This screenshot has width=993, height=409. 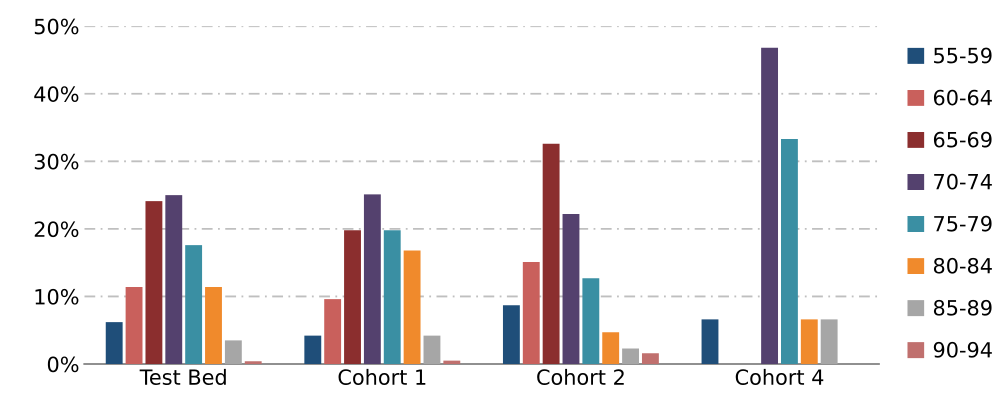 What do you see at coordinates (963, 98) in the screenshot?
I see `legend-label: 60-64` at bounding box center [963, 98].